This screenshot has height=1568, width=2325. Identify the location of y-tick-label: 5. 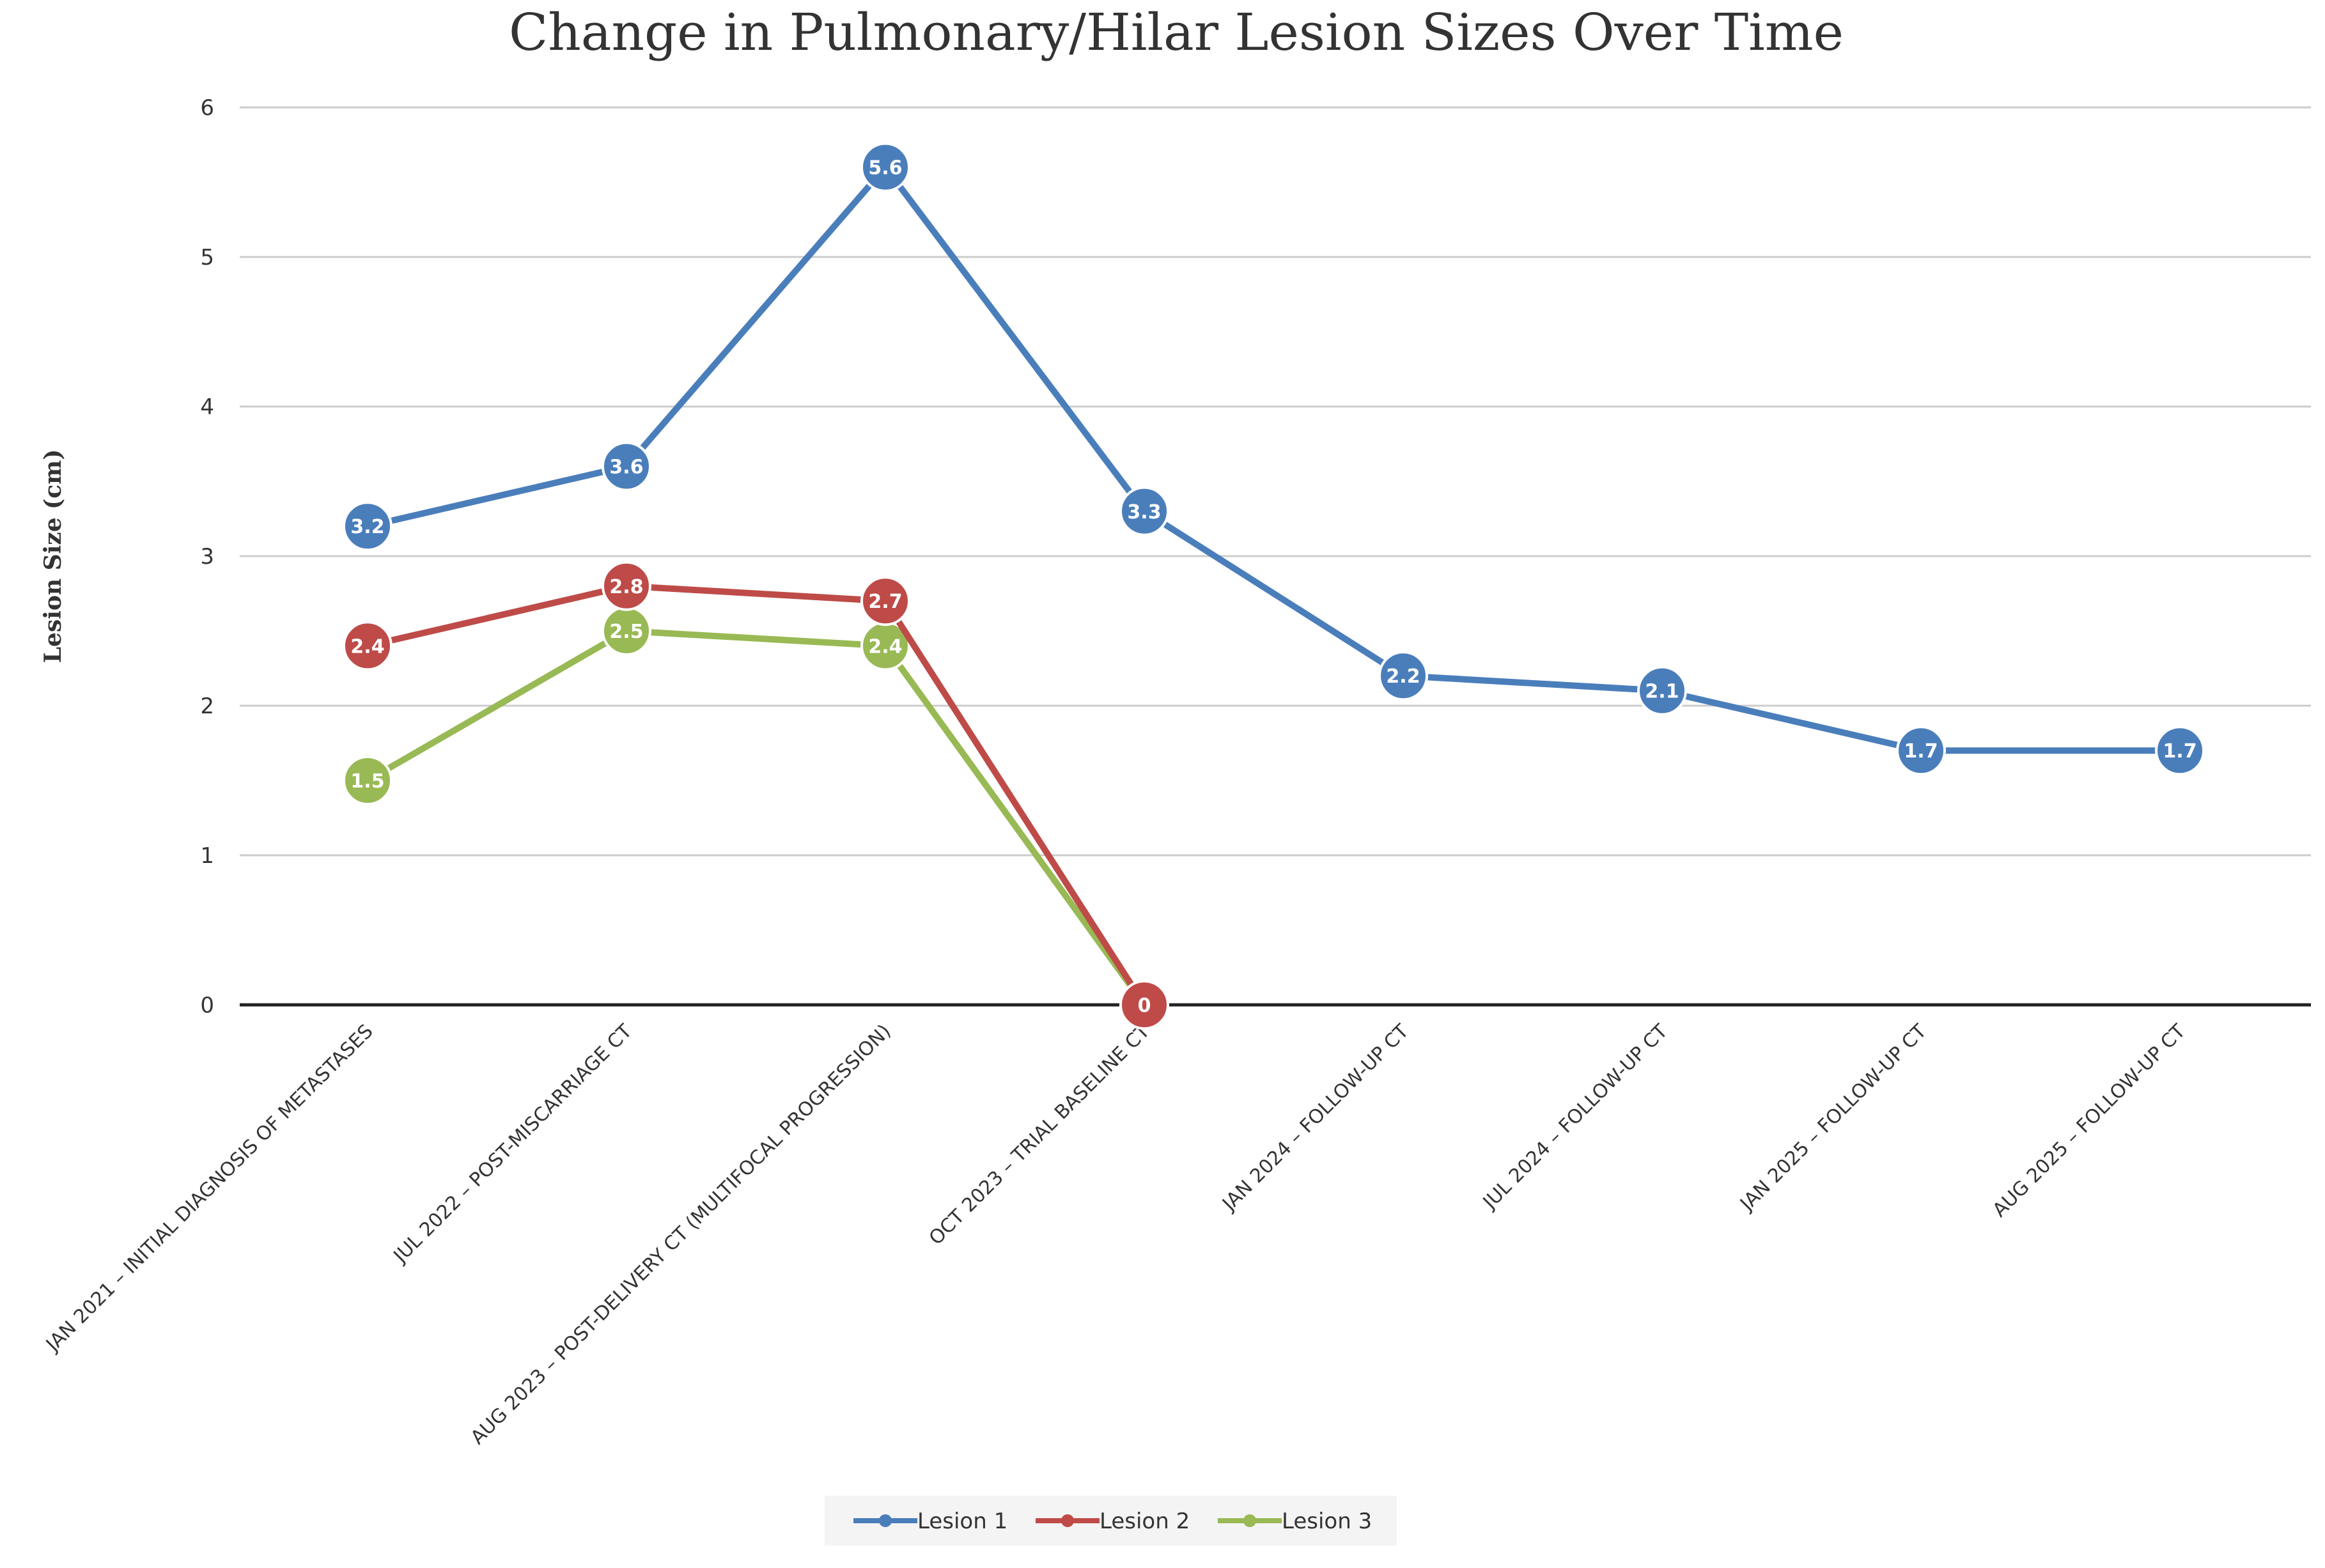
(207, 257).